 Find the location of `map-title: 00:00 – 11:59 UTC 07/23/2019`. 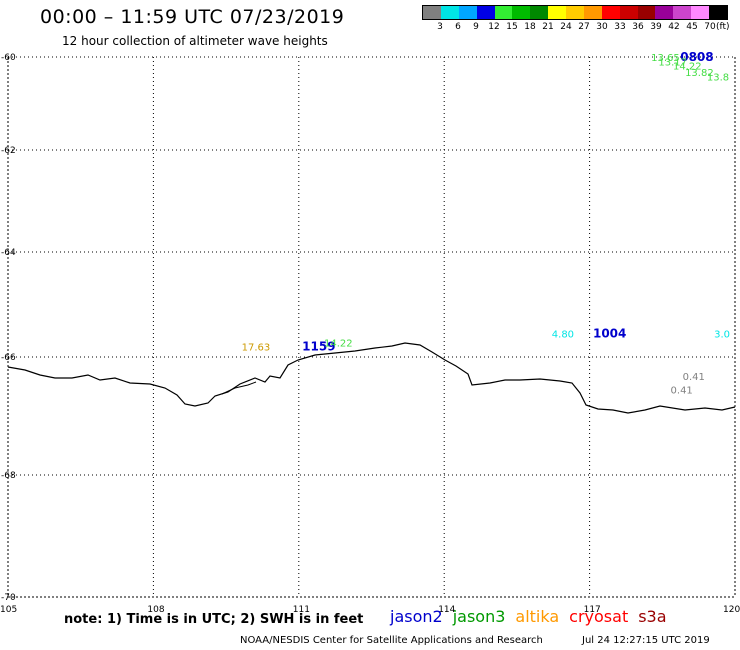

map-title: 00:00 – 11:59 UTC 07/23/2019 is located at coordinates (192, 17).